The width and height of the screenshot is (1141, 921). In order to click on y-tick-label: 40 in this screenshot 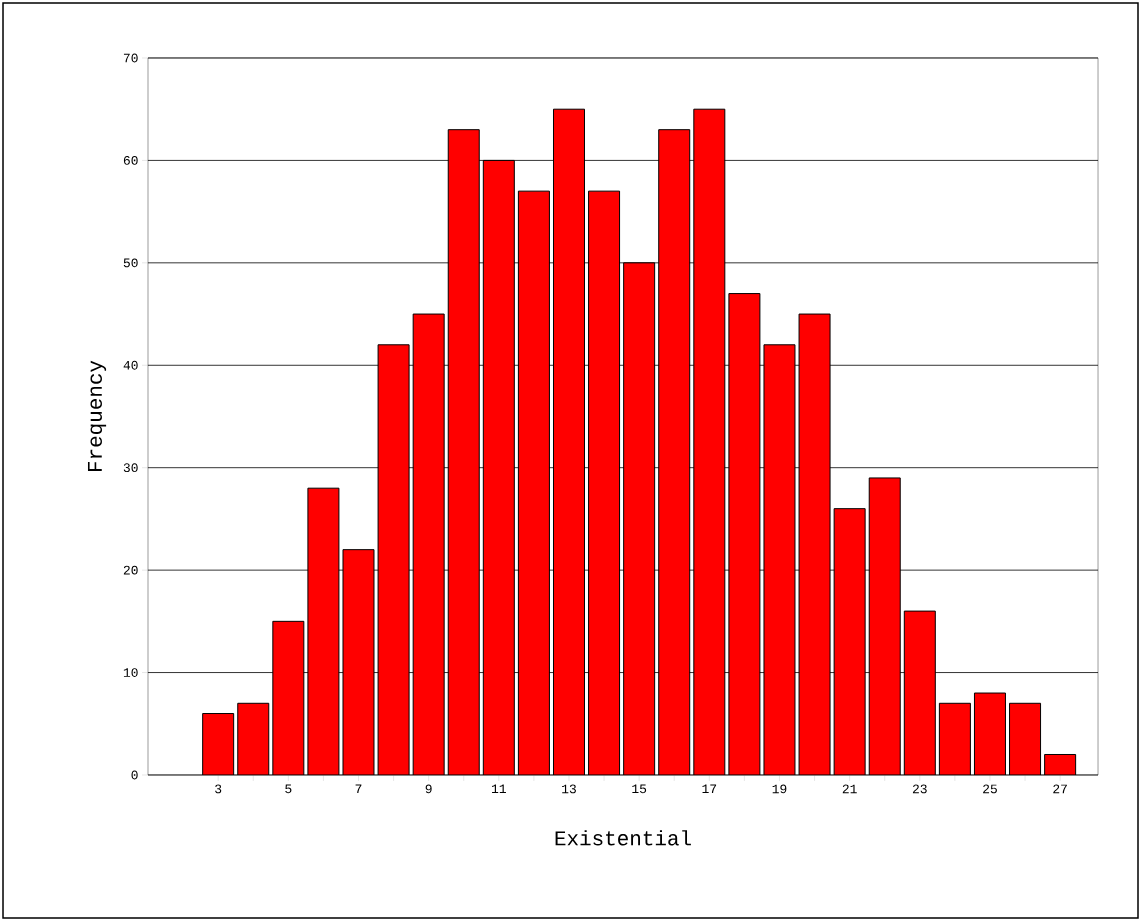, I will do `click(130, 365)`.